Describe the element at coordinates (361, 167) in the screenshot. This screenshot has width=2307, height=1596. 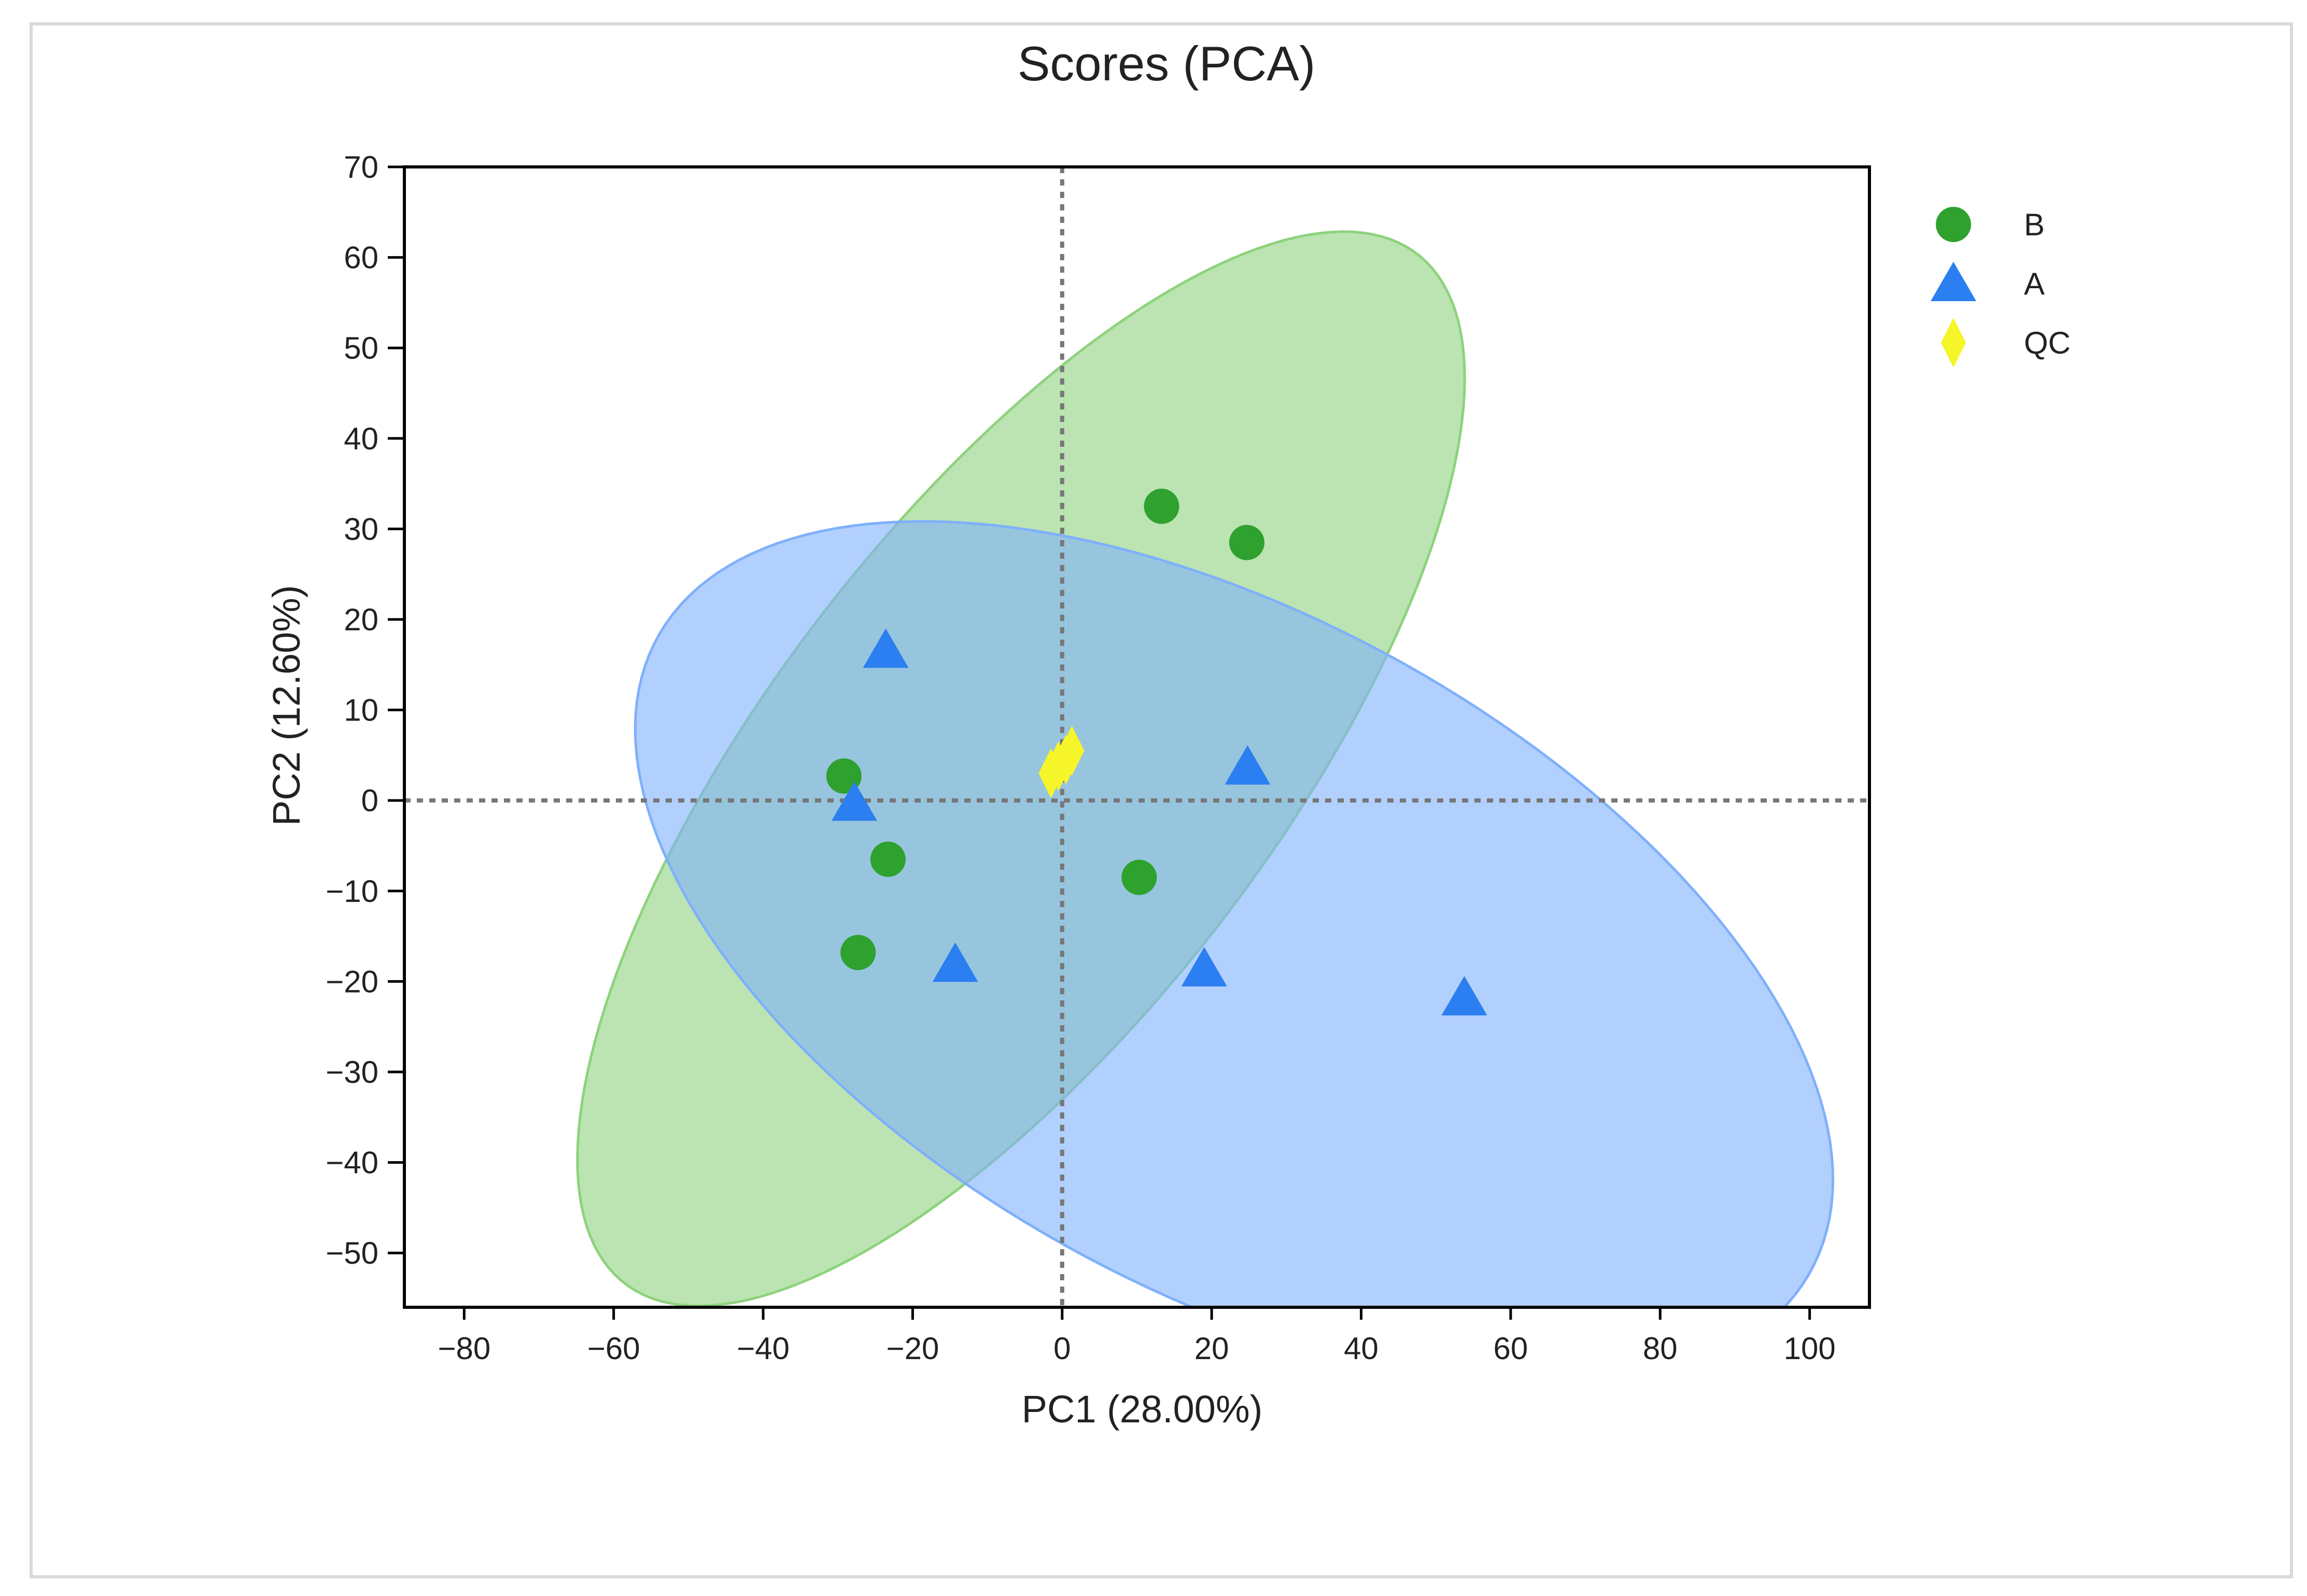
I see `y-tick-label: 70` at that location.